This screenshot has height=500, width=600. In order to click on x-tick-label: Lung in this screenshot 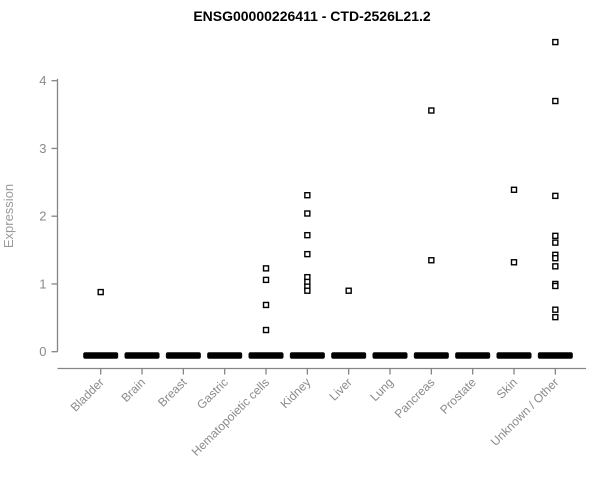, I will do `click(381, 389)`.